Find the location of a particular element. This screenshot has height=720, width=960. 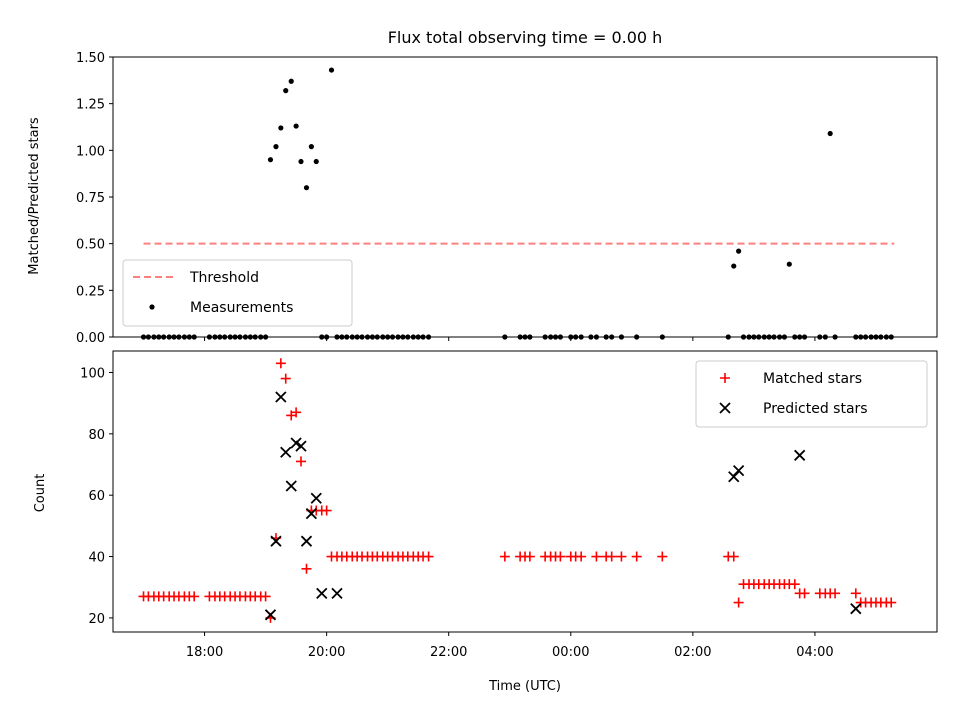

top-y-tick-label: 1.00 is located at coordinates (90, 151).